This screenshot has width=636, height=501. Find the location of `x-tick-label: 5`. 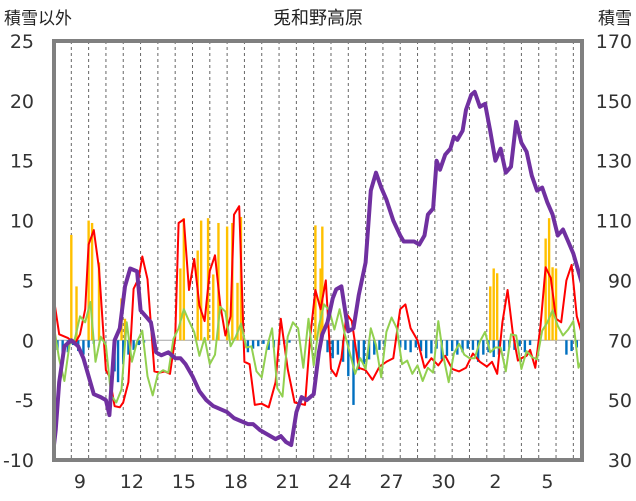

x-tick-label: 5 is located at coordinates (547, 482).